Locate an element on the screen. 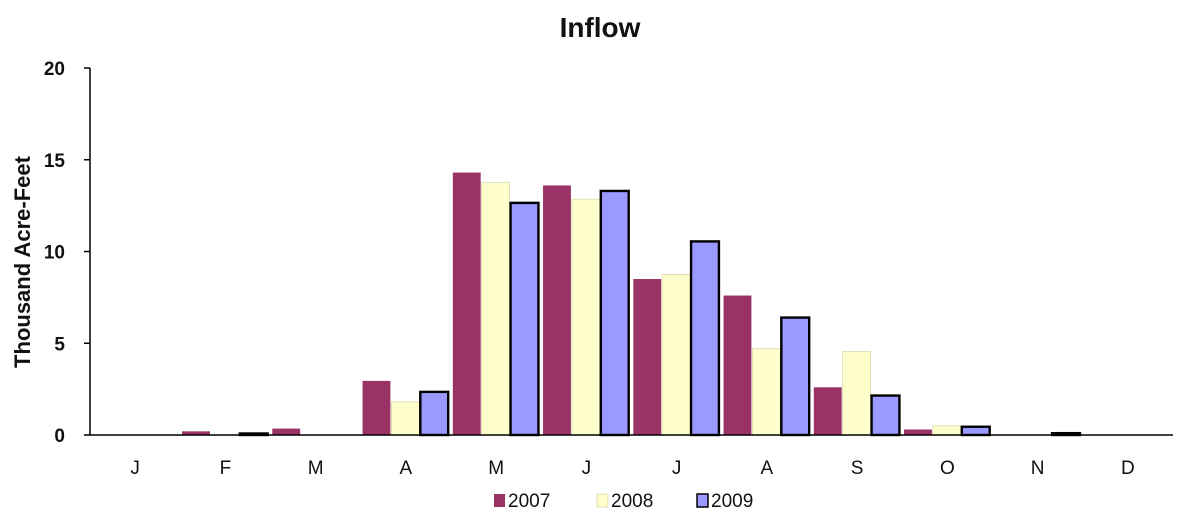 This screenshot has height=515, width=1177. legend-item-2007: 2007 is located at coordinates (522, 501).